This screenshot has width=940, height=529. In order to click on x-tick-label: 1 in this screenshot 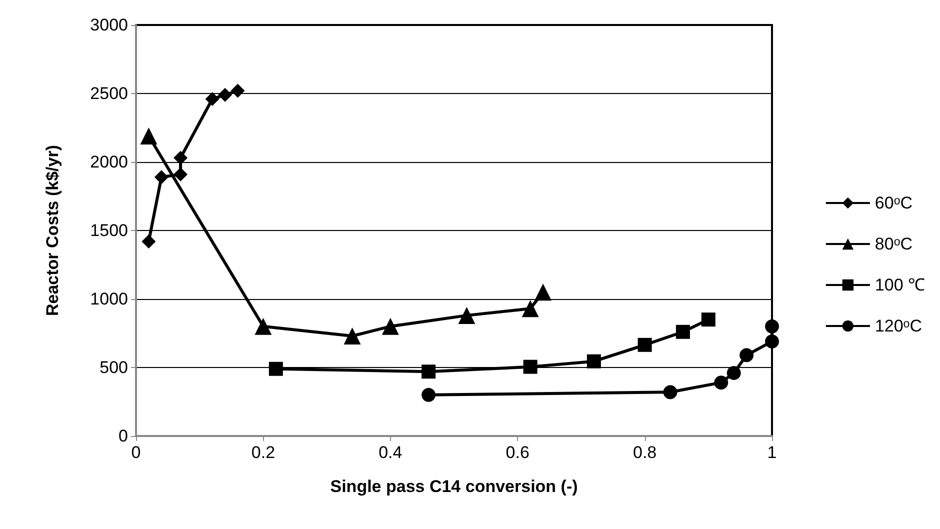, I will do `click(772, 452)`.